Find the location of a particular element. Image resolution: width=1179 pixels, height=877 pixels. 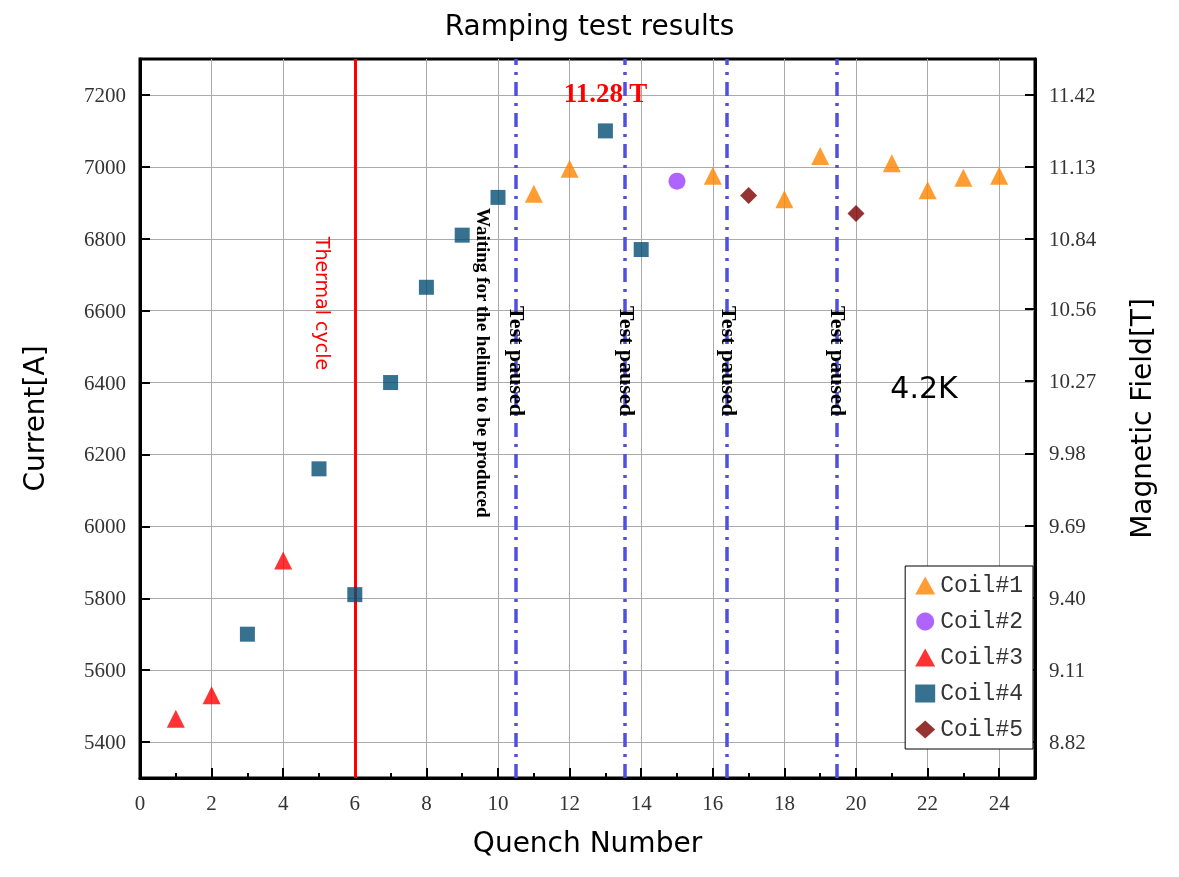

x-tick-label: 10 is located at coordinates (498, 802).